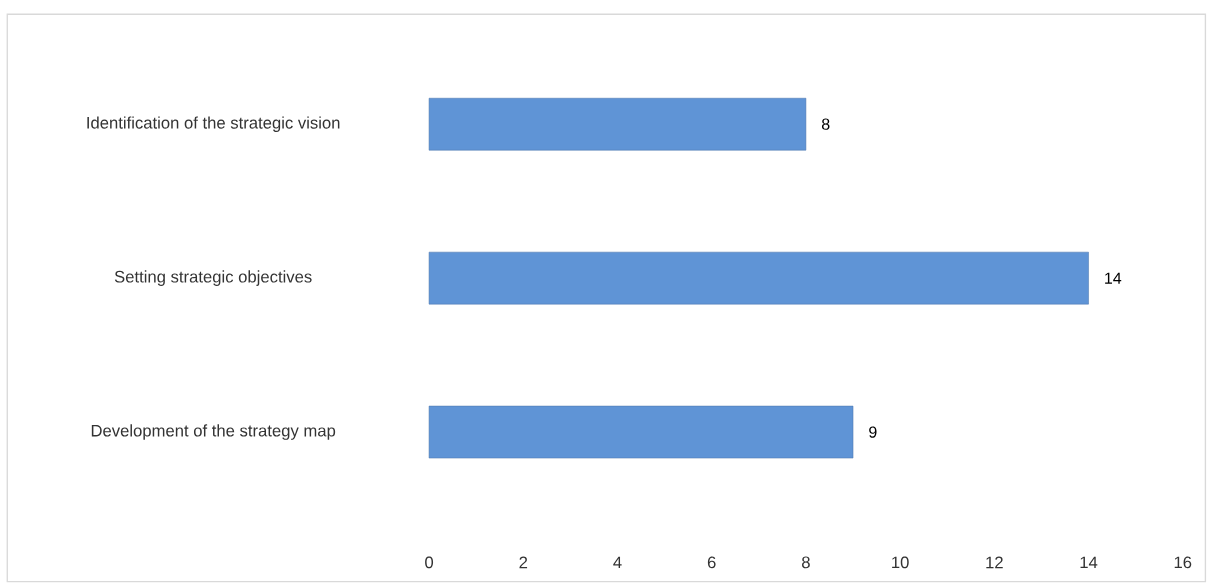 Image resolution: width=1207 pixels, height=583 pixels. Describe the element at coordinates (213, 124) in the screenshot. I see `y-tick-label: Identification of the strategic vision` at that location.